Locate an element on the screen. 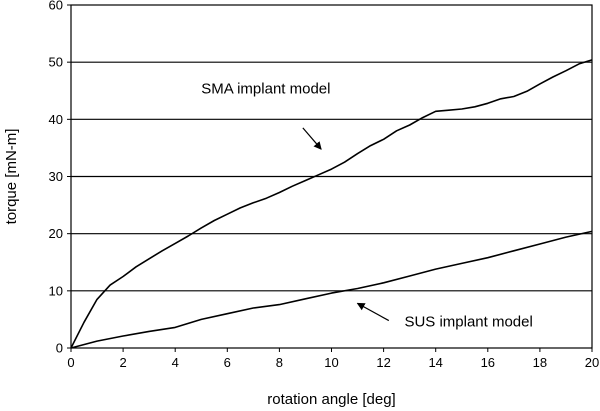 This screenshot has height=411, width=600. x-tick-label-2: 2 is located at coordinates (122, 362).